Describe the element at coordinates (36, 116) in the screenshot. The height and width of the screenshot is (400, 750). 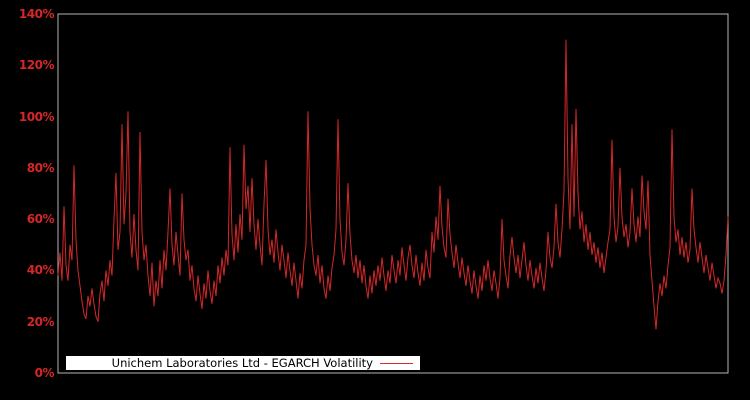
I see `y-tick-label: 100%` at that location.